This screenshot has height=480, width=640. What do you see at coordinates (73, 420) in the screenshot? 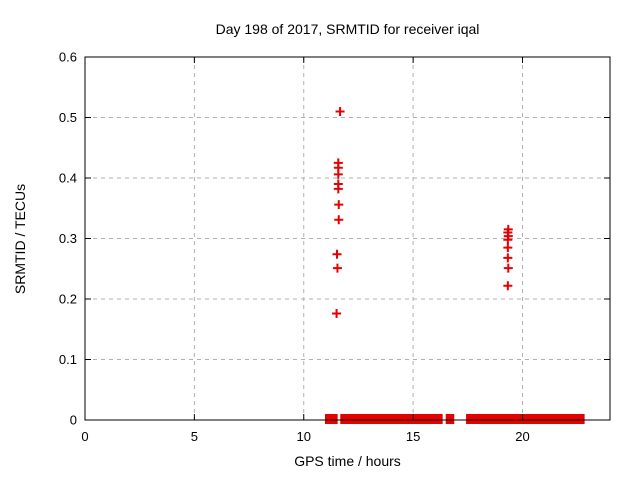
I see `y-tick-label: 0` at bounding box center [73, 420].